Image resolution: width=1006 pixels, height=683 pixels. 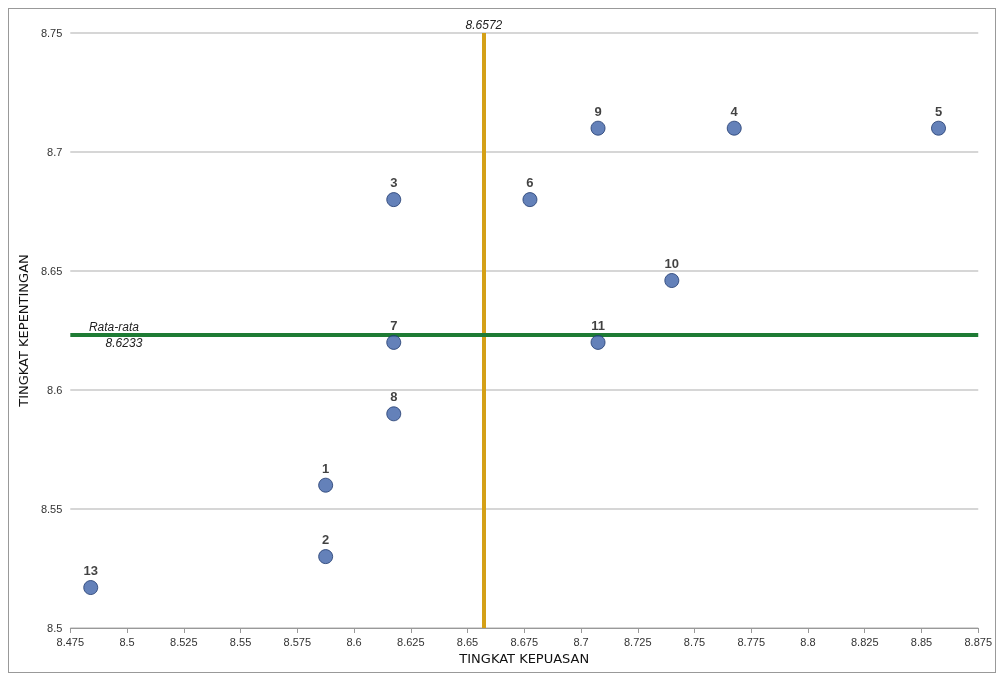 I want to click on x-tick-label: 8.65, so click(x=467, y=641).